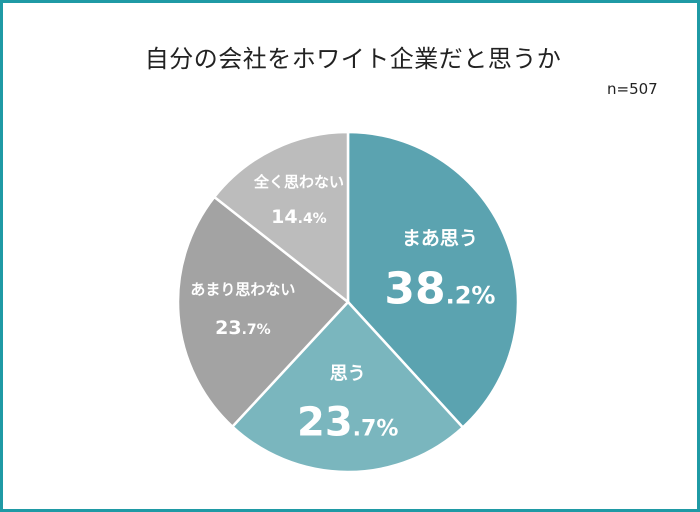 The height and width of the screenshot is (512, 700). I want to click on slice-value-4: 14.4%, so click(299, 217).